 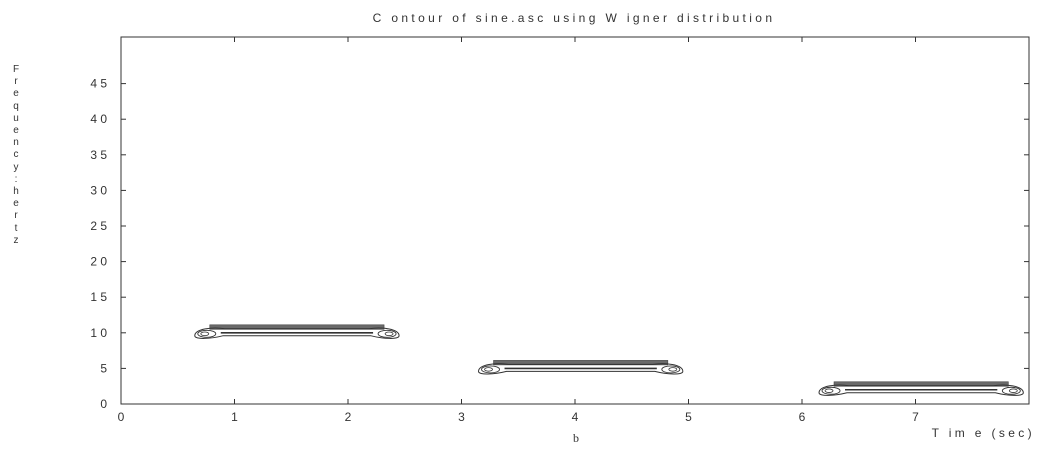 What do you see at coordinates (983, 433) in the screenshot?
I see `x-axis-label: T im e (sec)` at bounding box center [983, 433].